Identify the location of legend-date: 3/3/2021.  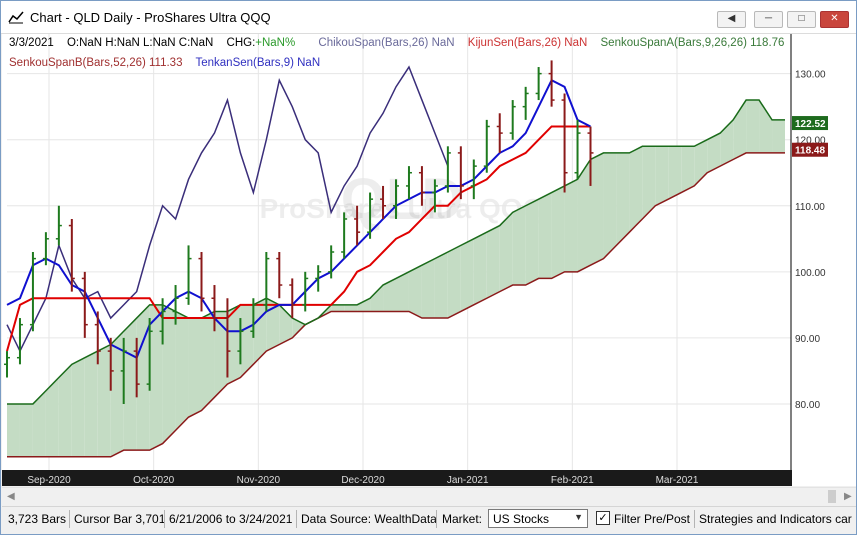
(31, 43).